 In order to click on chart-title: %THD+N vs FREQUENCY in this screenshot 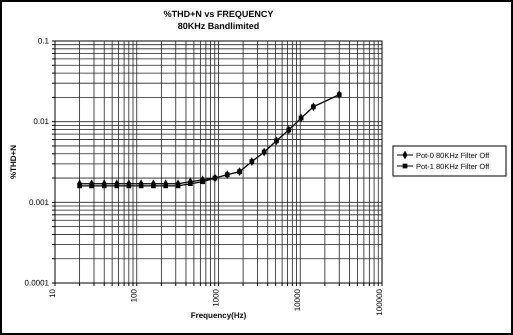, I will do `click(219, 14)`.